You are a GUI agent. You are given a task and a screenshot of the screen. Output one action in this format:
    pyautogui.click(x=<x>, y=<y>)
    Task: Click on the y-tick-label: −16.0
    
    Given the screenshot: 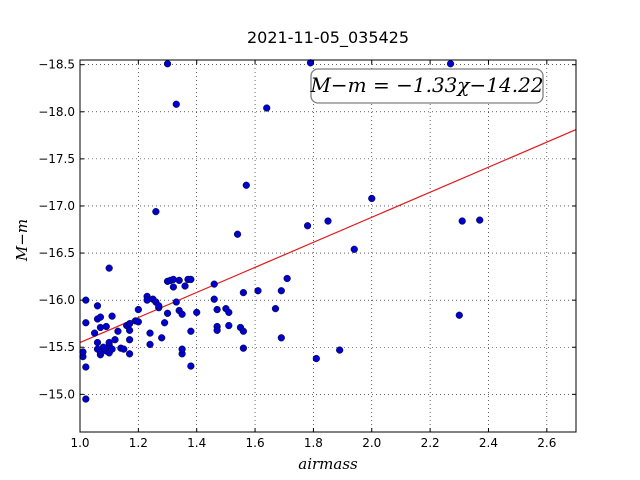 What is the action you would take?
    pyautogui.click(x=56, y=300)
    